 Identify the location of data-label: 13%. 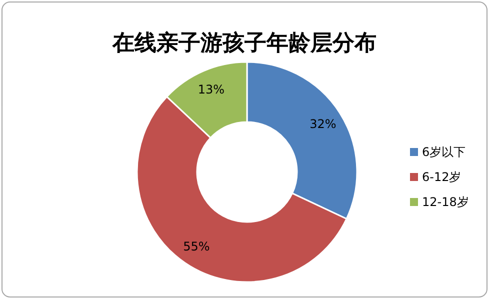
(211, 89).